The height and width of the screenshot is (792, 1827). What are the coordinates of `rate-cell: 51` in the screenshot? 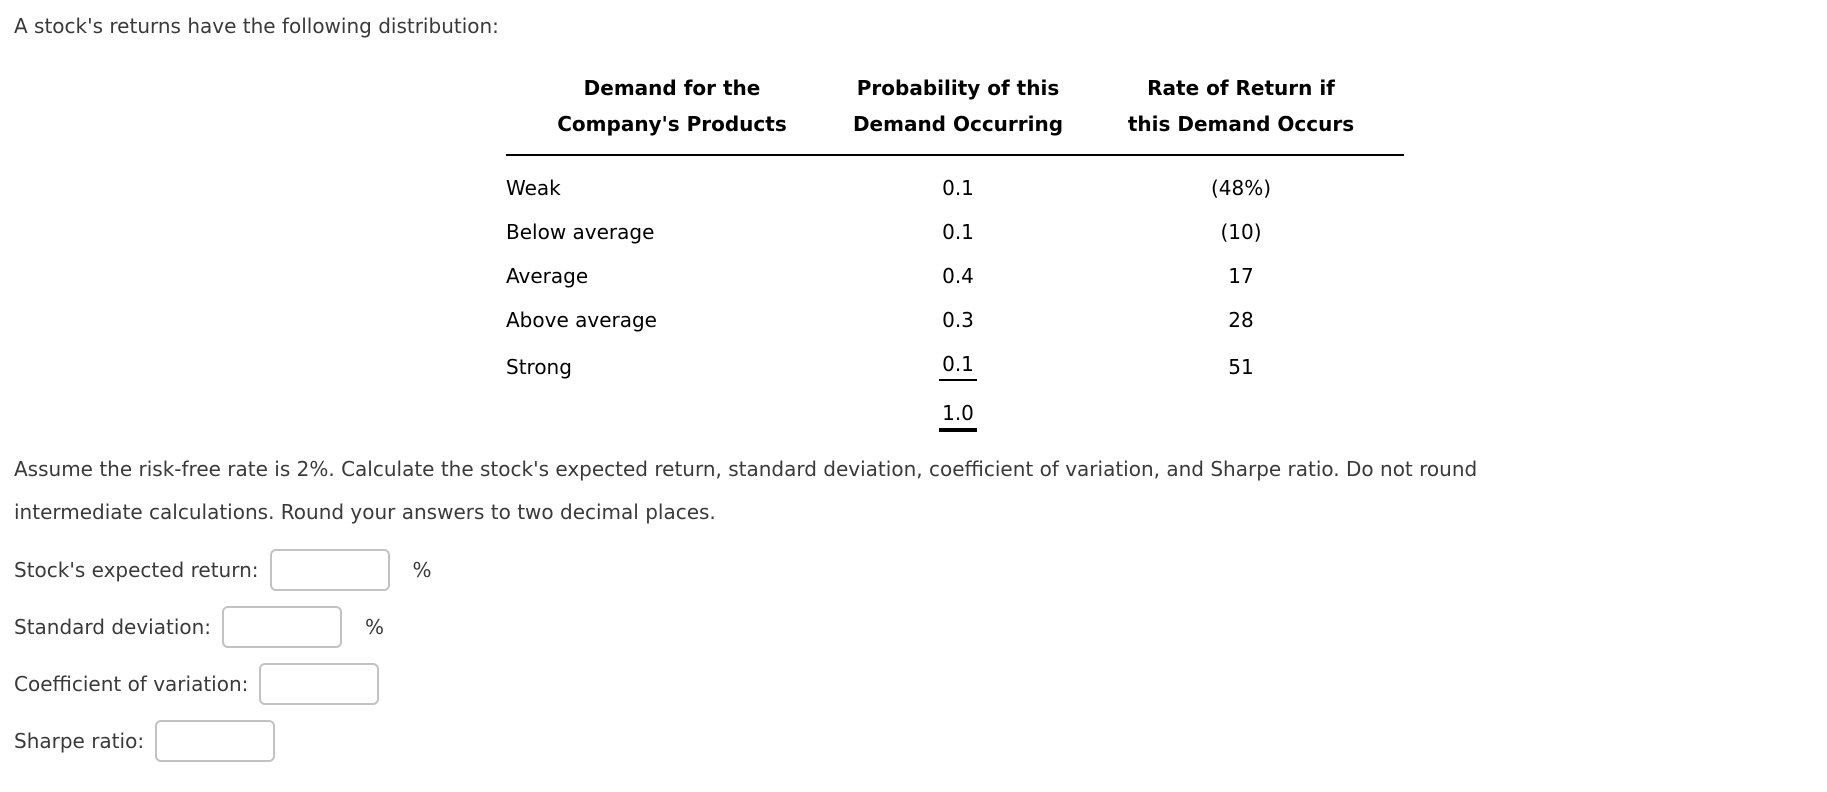 It's located at (1241, 366).